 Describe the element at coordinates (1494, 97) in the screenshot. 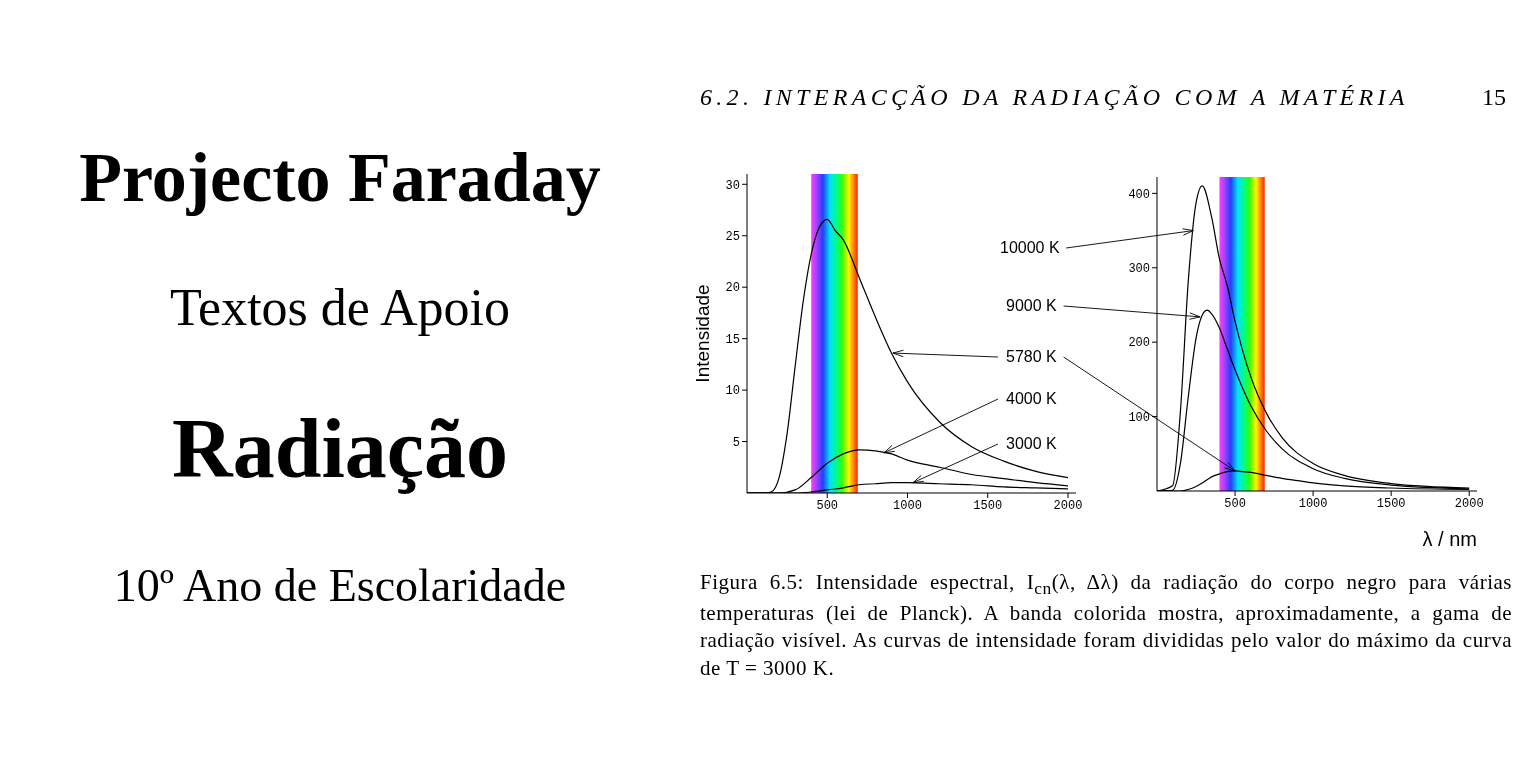

I see `text: 15` at that location.